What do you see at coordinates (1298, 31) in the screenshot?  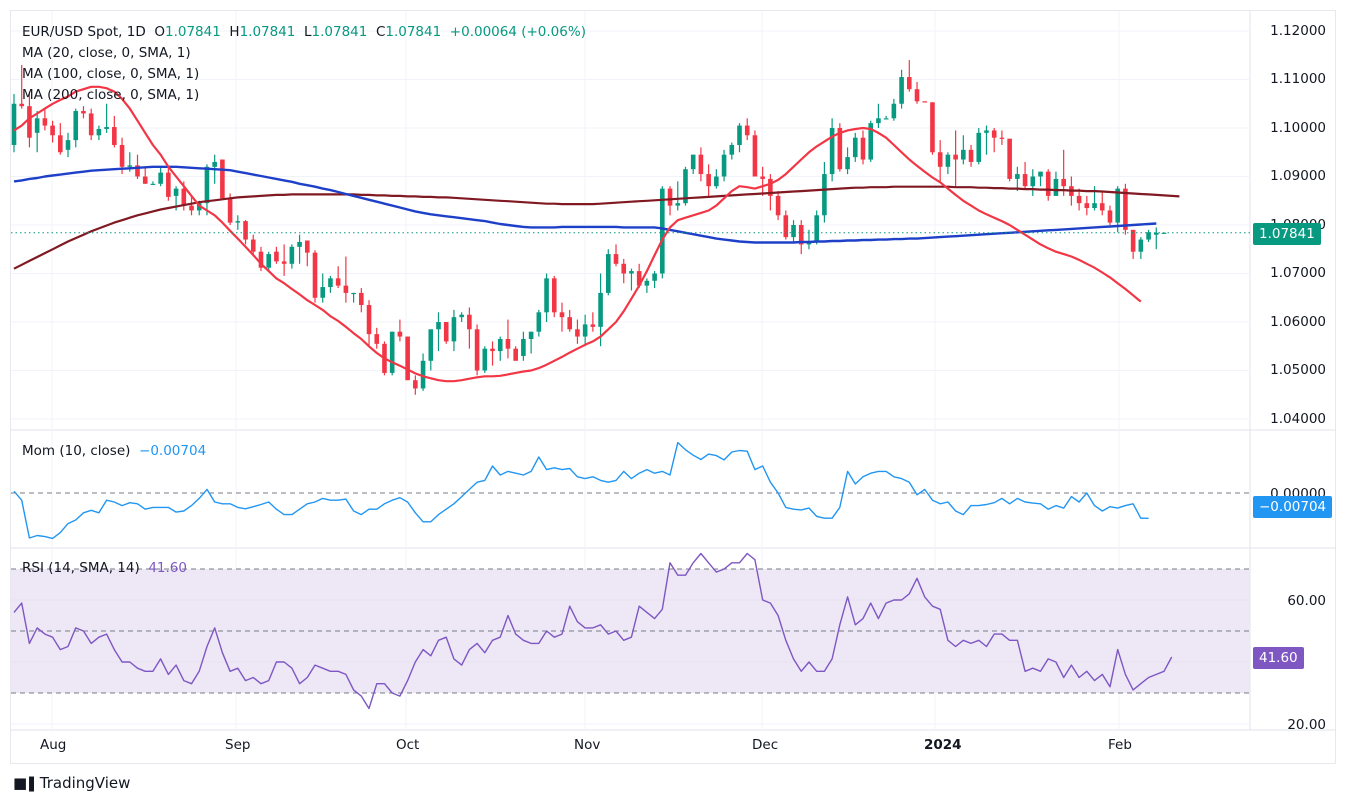 I see `price-tick: 1.12000` at bounding box center [1298, 31].